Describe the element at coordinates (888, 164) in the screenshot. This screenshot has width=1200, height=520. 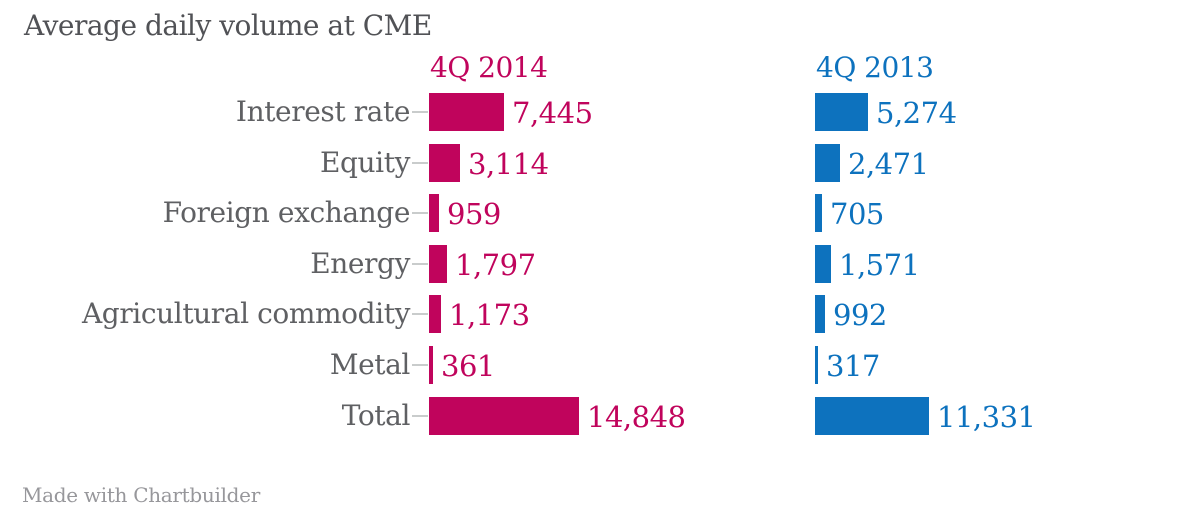
I see `value-label-4q2013: 2,471` at that location.